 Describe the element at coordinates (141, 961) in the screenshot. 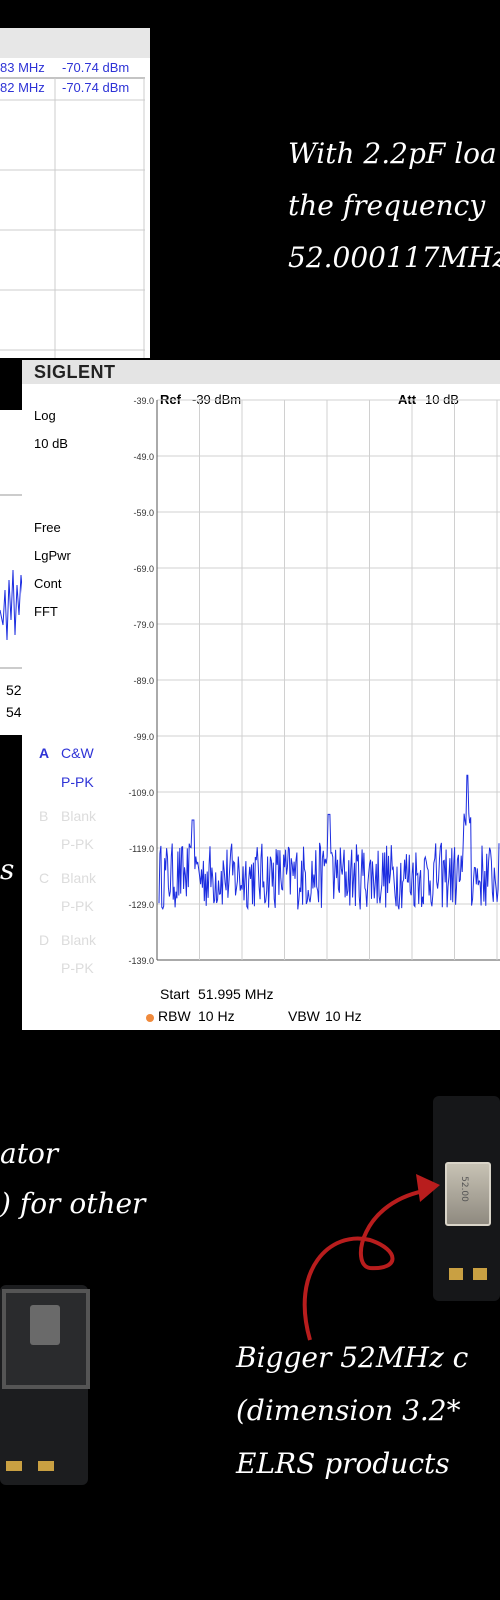

I see `y-tick-label: -139.0` at that location.